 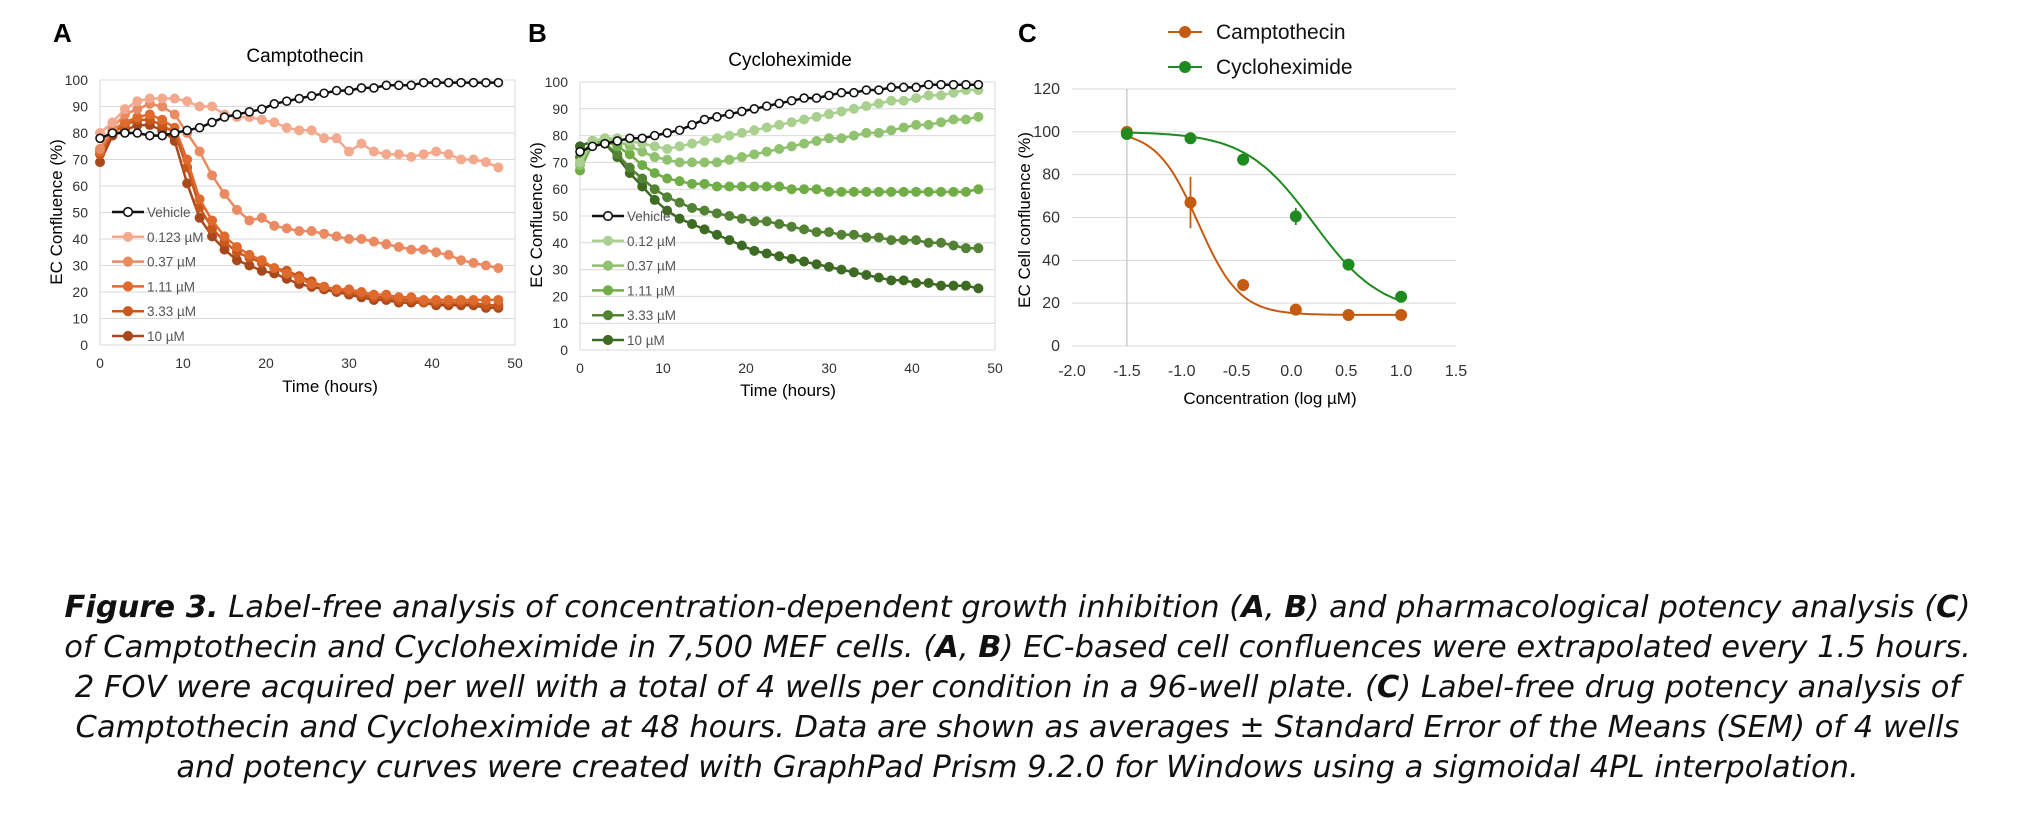 What do you see at coordinates (634, 315) in the screenshot?
I see `legend-entry: 3.33 µM` at bounding box center [634, 315].